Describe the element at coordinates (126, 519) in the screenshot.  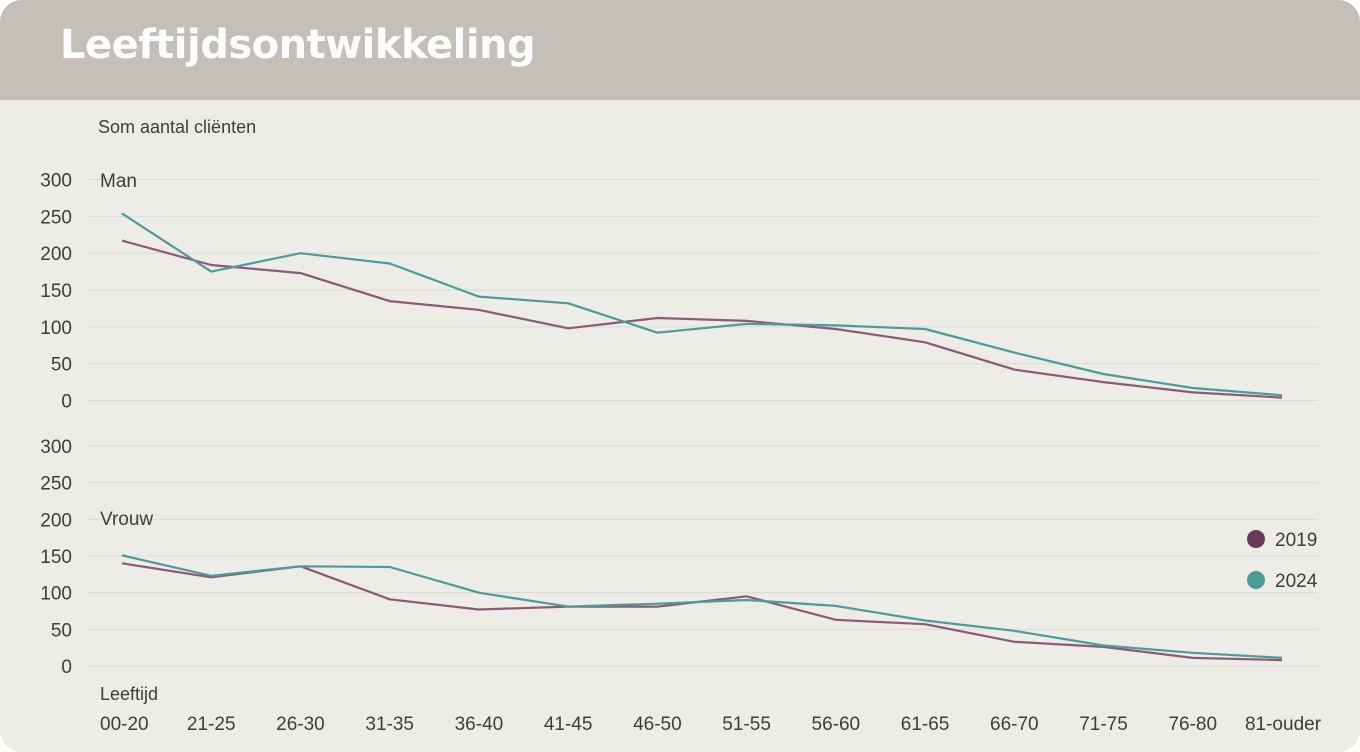
I see `panel-label: Vrouw` at that location.